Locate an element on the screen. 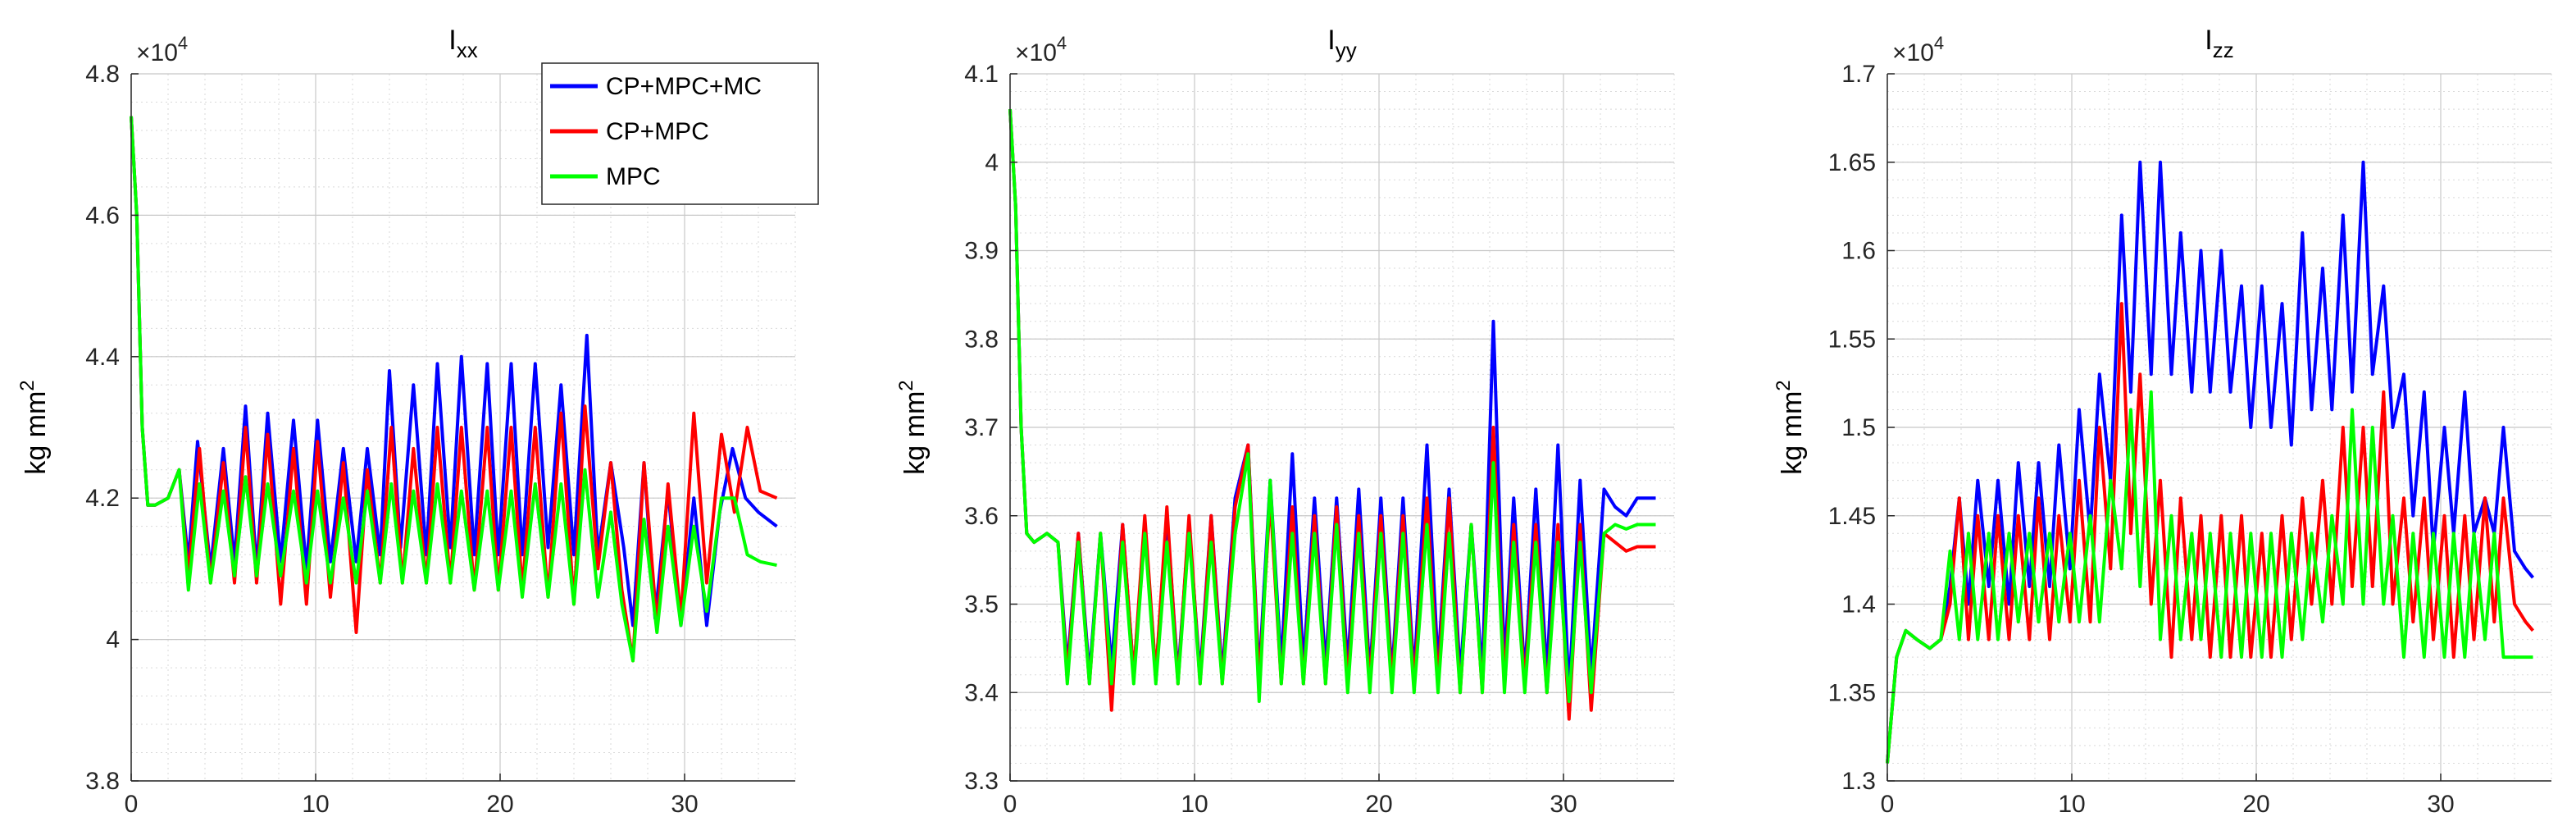 The height and width of the screenshot is (817, 2576). chart-title-subscript: xx is located at coordinates (468, 50).